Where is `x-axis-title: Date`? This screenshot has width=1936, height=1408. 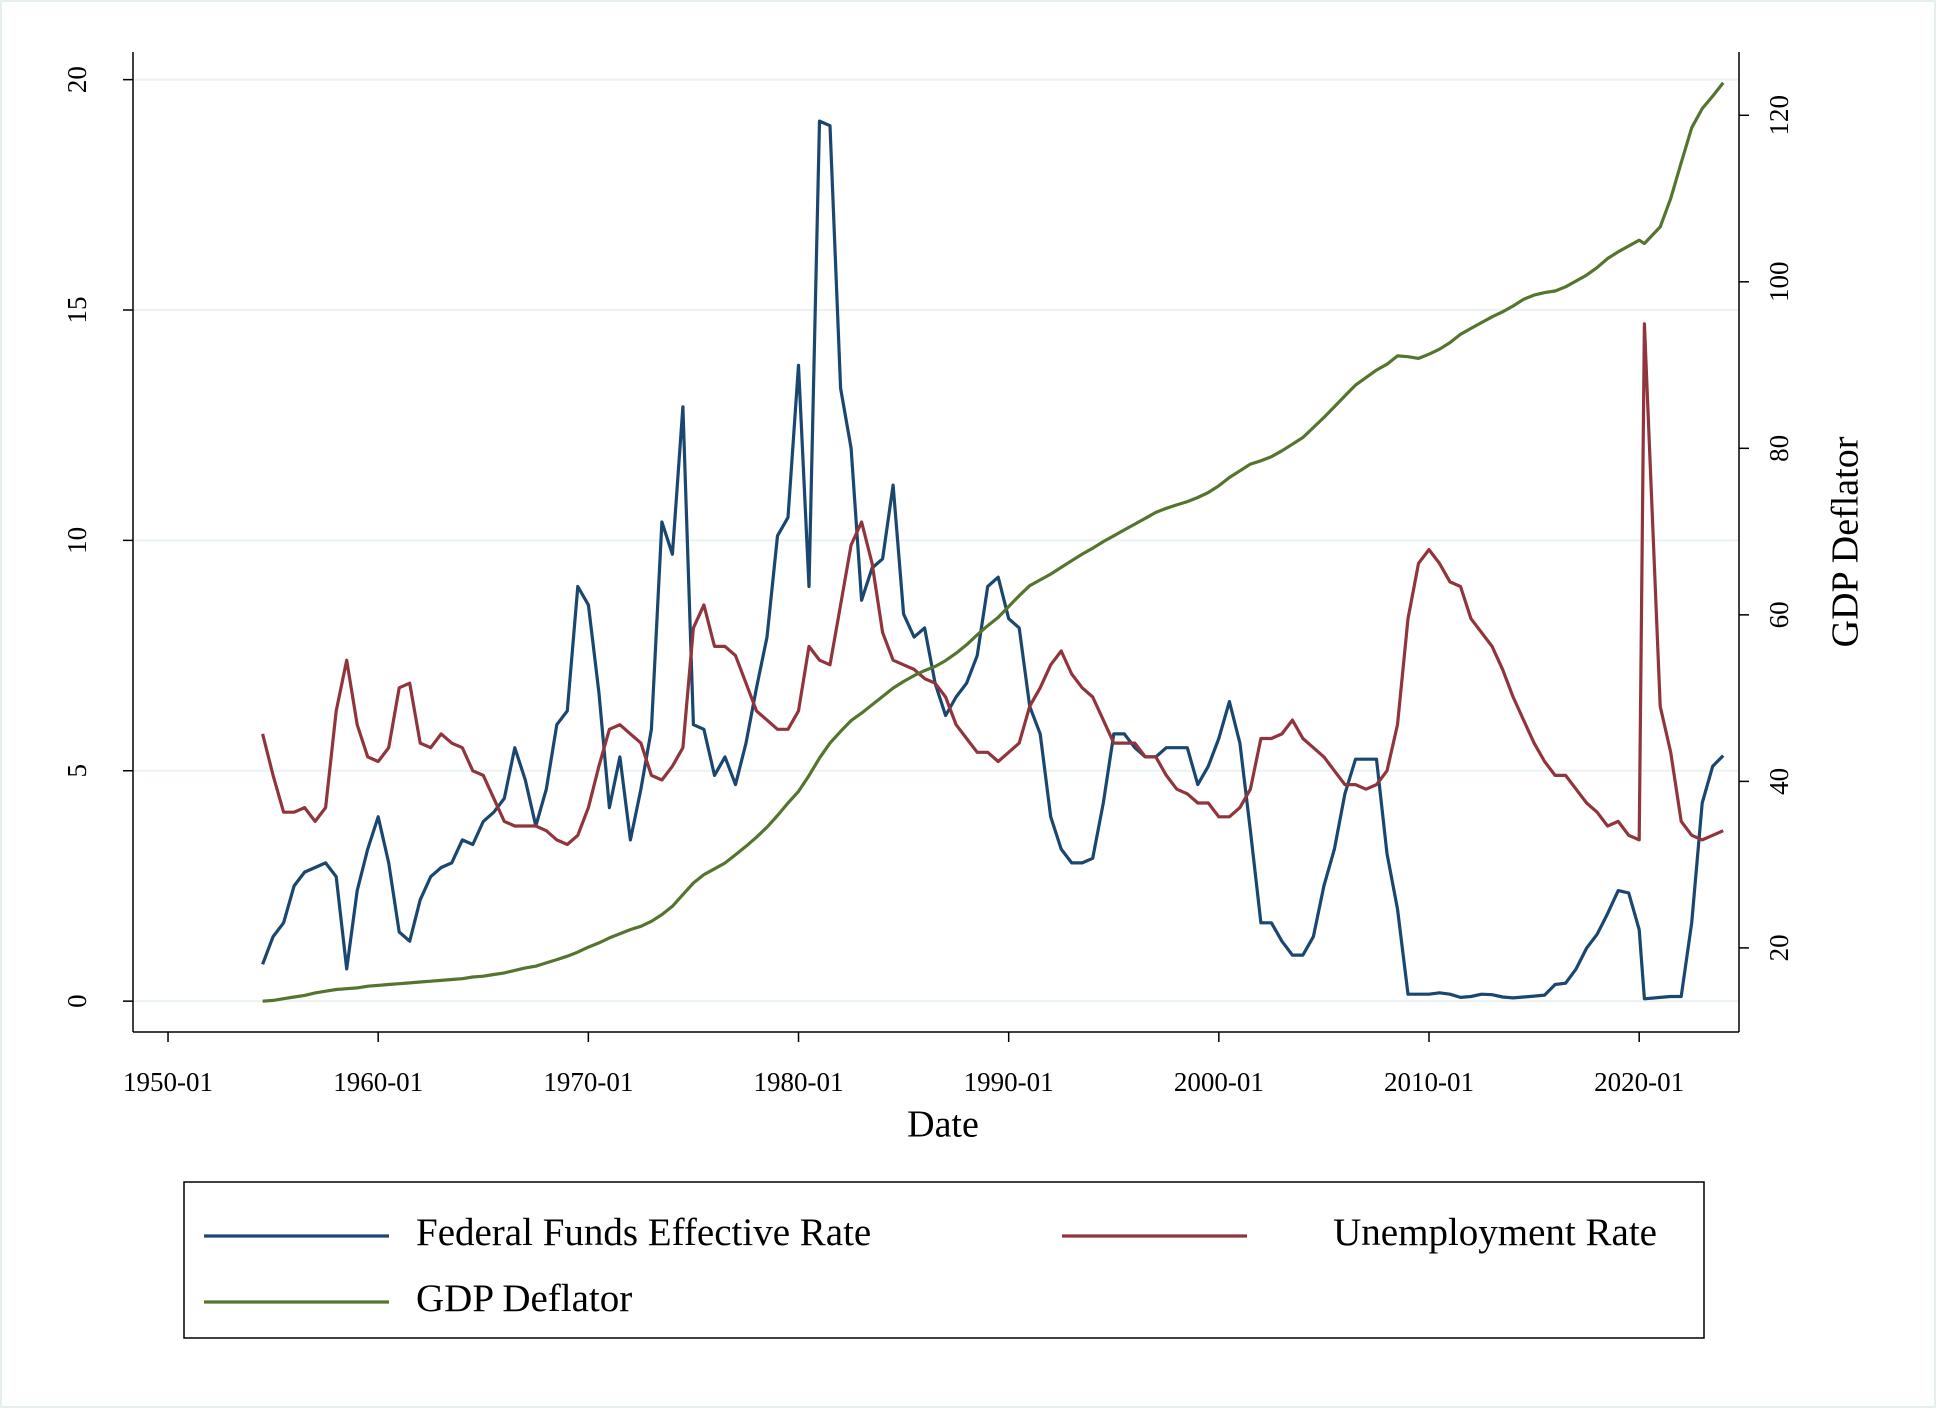 x-axis-title: Date is located at coordinates (943, 1125).